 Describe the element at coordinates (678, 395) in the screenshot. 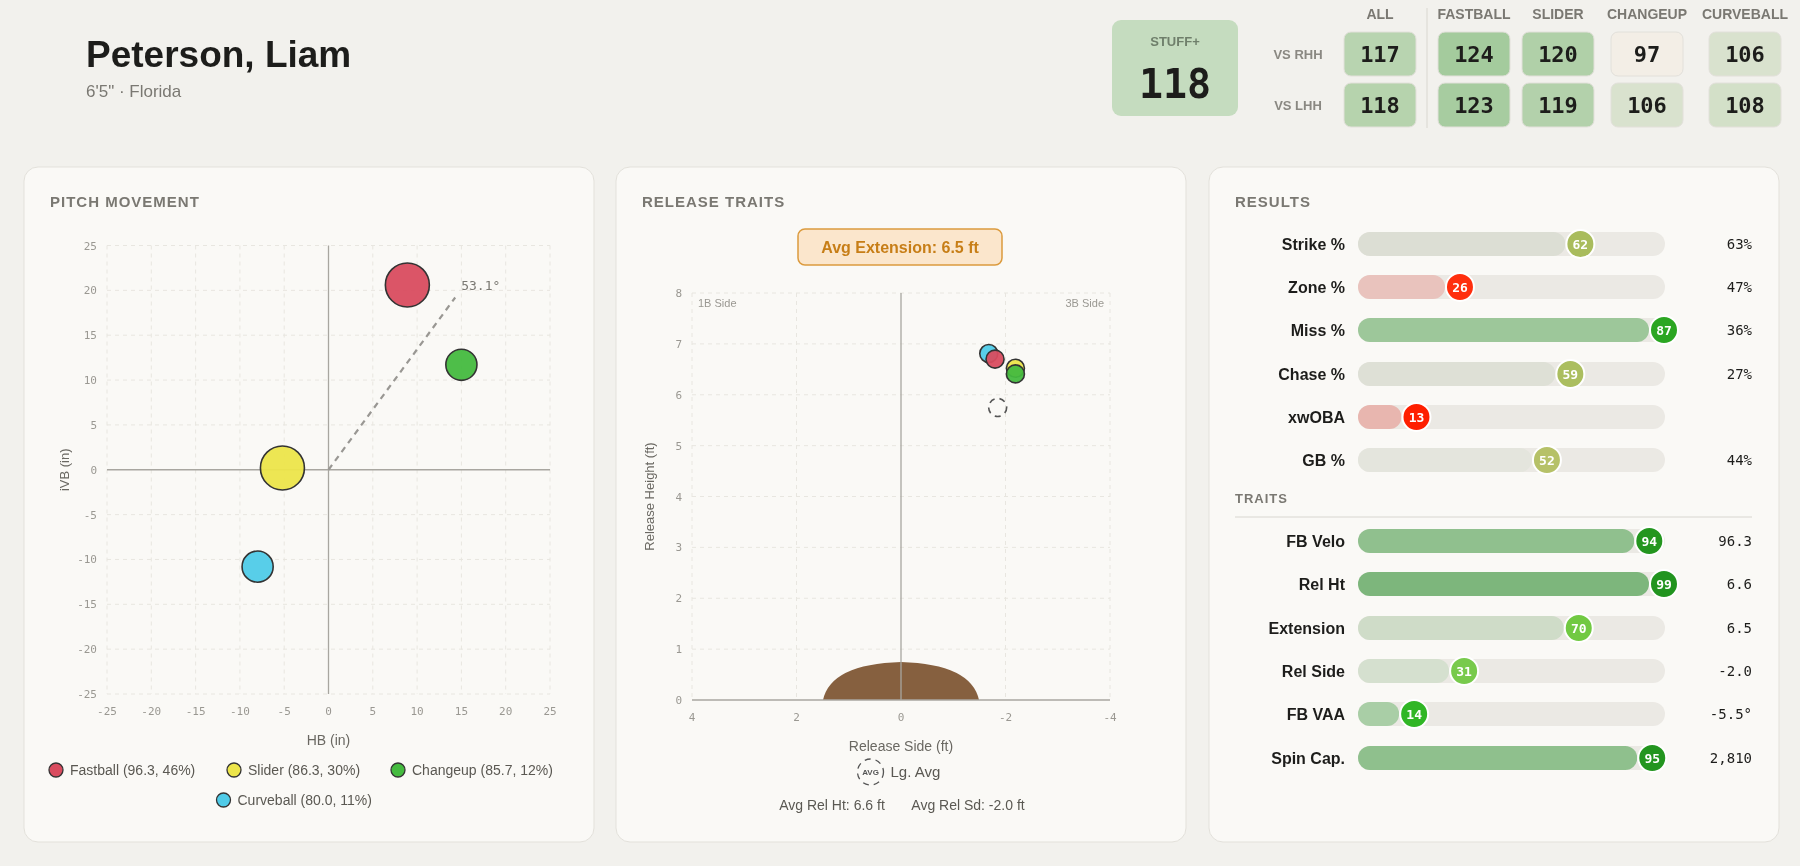

I see `y-tick-label: 6` at that location.